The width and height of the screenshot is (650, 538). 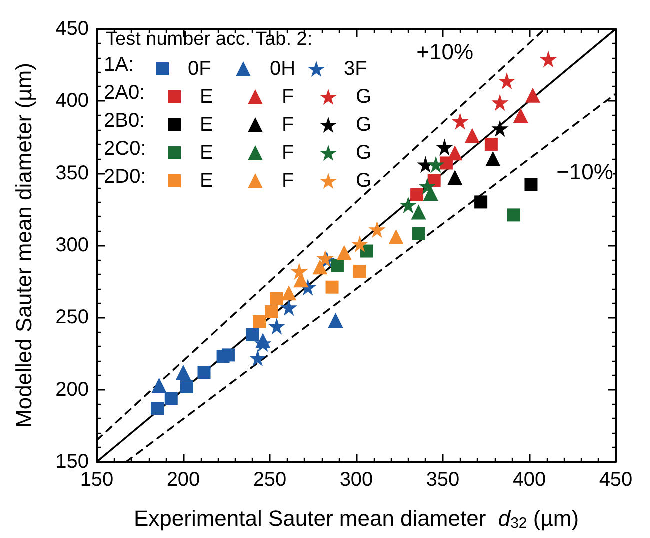 What do you see at coordinates (445, 52) in the screenshot?
I see `annotation: +10%` at bounding box center [445, 52].